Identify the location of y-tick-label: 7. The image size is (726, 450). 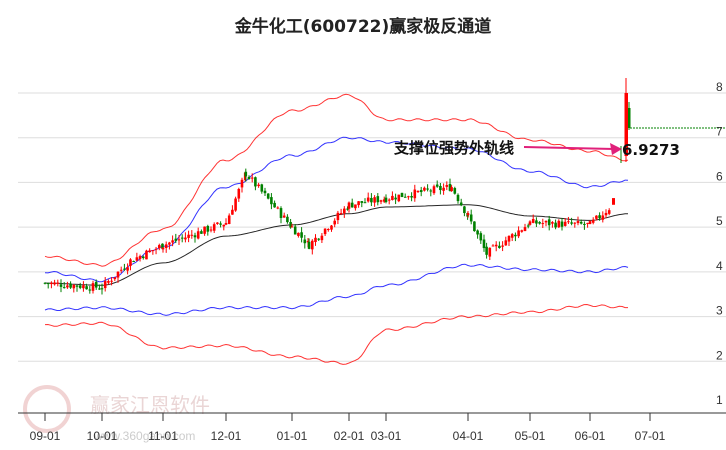
(719, 132).